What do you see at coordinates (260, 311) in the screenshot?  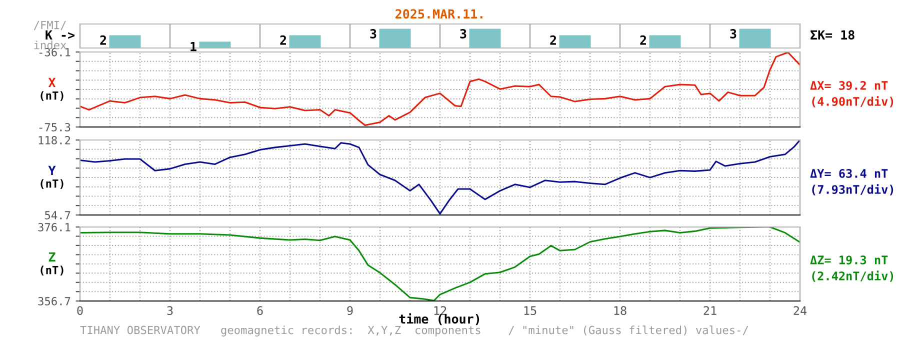 I see `x-tick-label: 6` at bounding box center [260, 311].